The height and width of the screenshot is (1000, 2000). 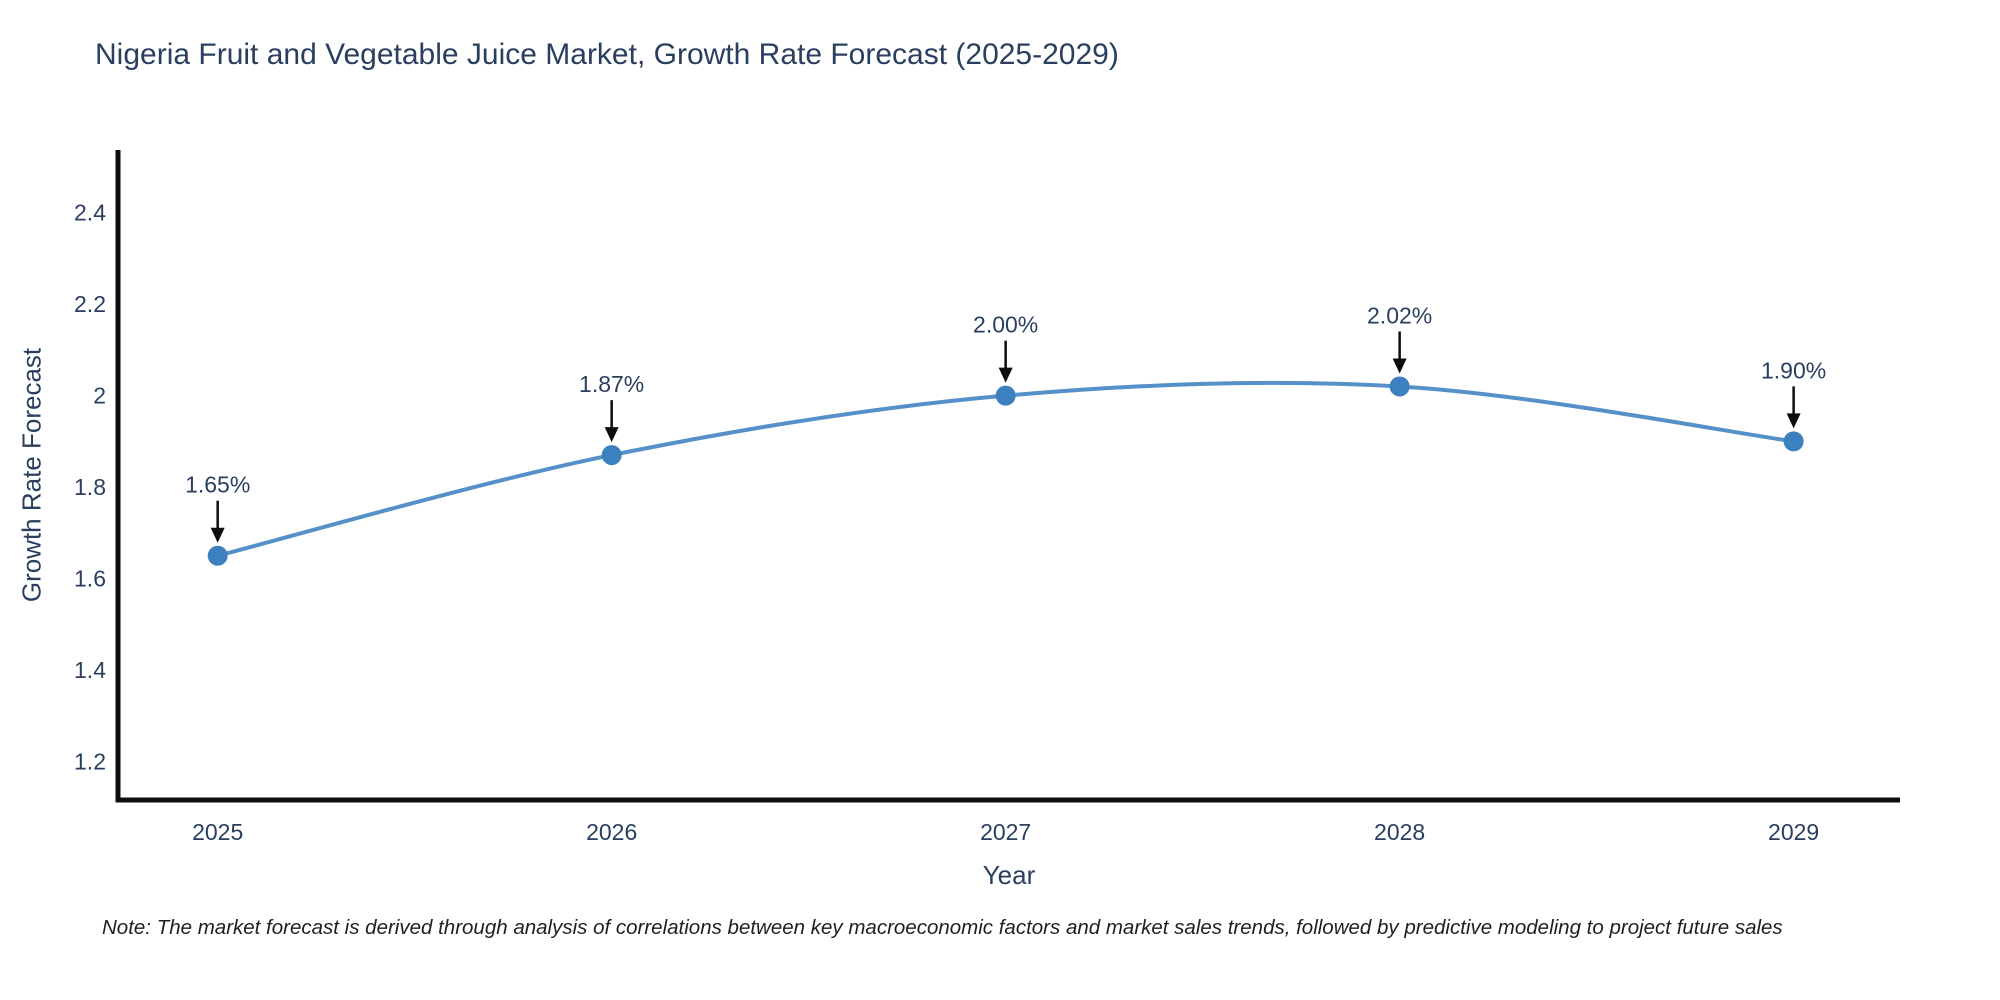 What do you see at coordinates (1793, 832) in the screenshot?
I see `x-tick-label: 2029` at bounding box center [1793, 832].